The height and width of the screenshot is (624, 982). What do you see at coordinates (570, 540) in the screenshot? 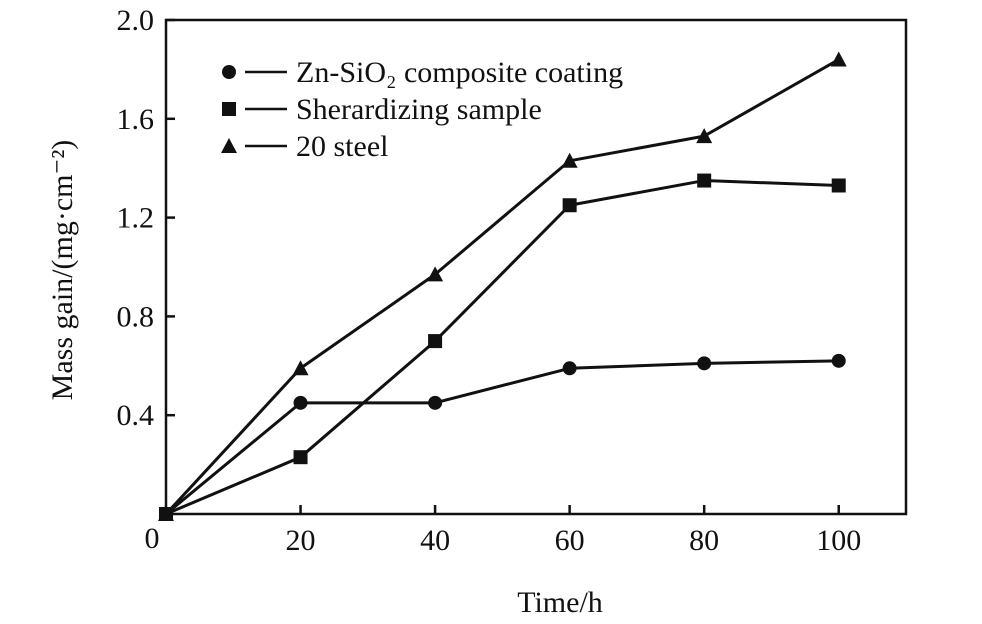
I see `x-tick-label: 60` at bounding box center [570, 540].